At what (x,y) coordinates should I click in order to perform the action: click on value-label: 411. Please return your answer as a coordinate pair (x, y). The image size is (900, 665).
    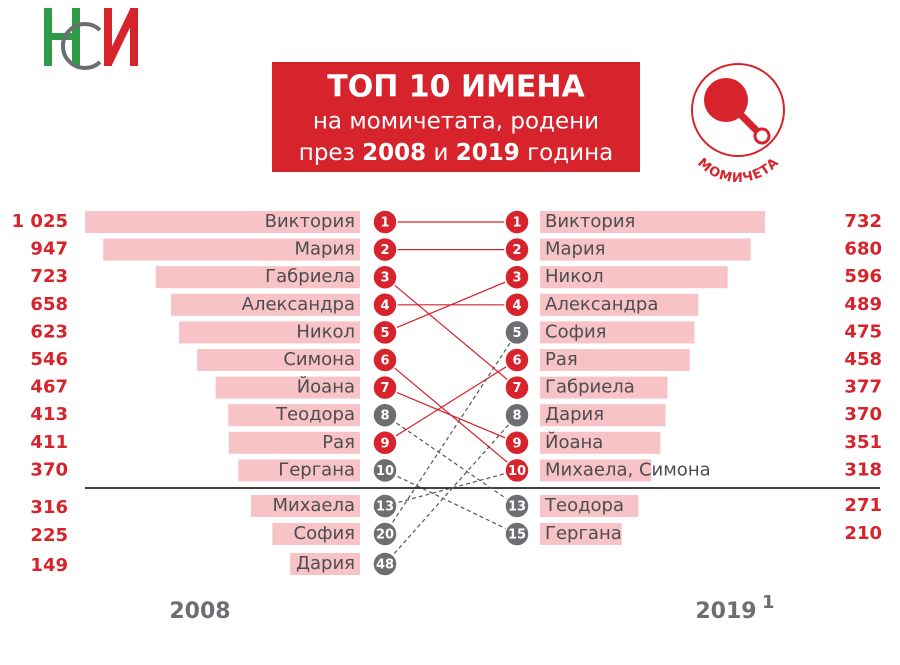
    Looking at the image, I should click on (49, 442).